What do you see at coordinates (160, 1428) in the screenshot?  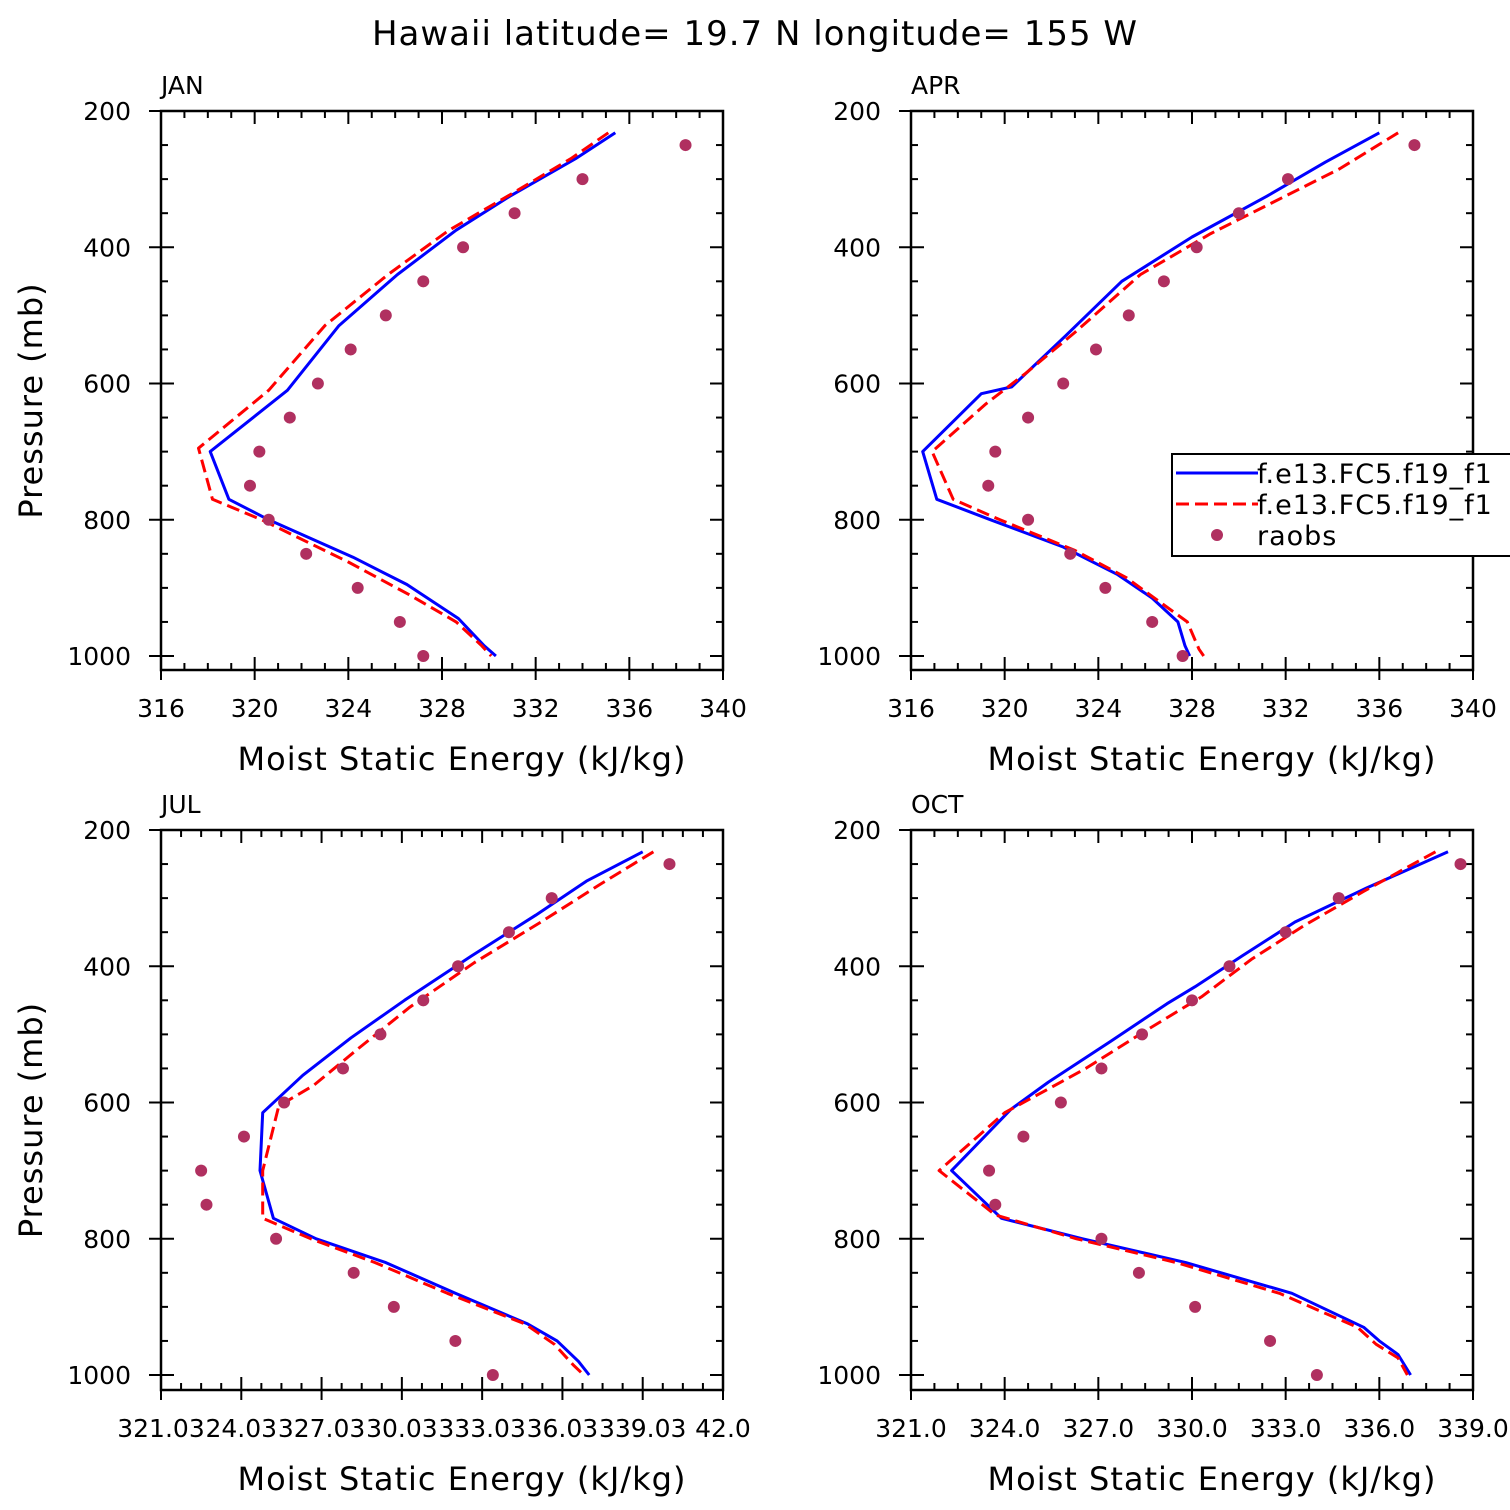 I see `x-tick-label: 321.03` at bounding box center [160, 1428].